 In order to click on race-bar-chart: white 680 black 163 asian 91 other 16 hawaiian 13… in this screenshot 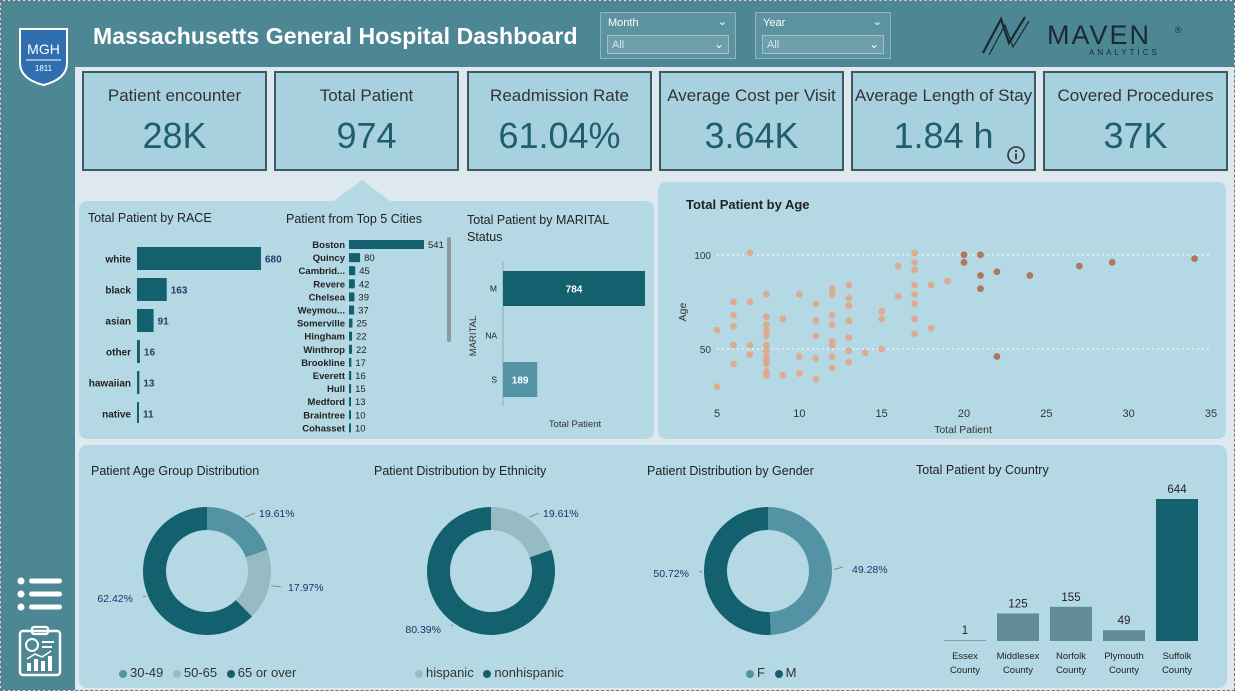, I will do `click(183, 330)`.